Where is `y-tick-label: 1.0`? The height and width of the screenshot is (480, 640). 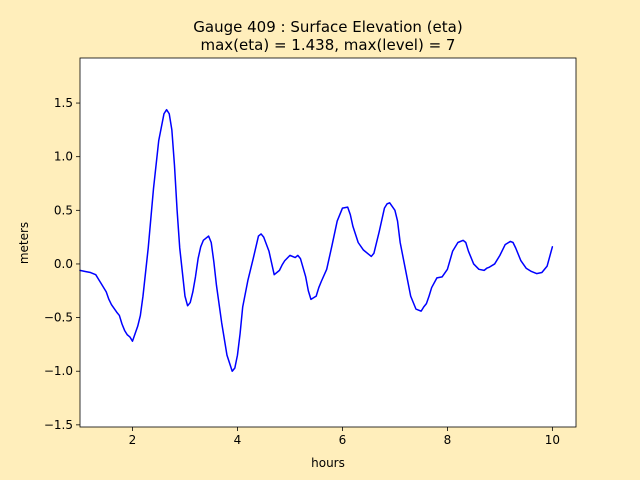
y-tick-label: 1.0 is located at coordinates (63, 157).